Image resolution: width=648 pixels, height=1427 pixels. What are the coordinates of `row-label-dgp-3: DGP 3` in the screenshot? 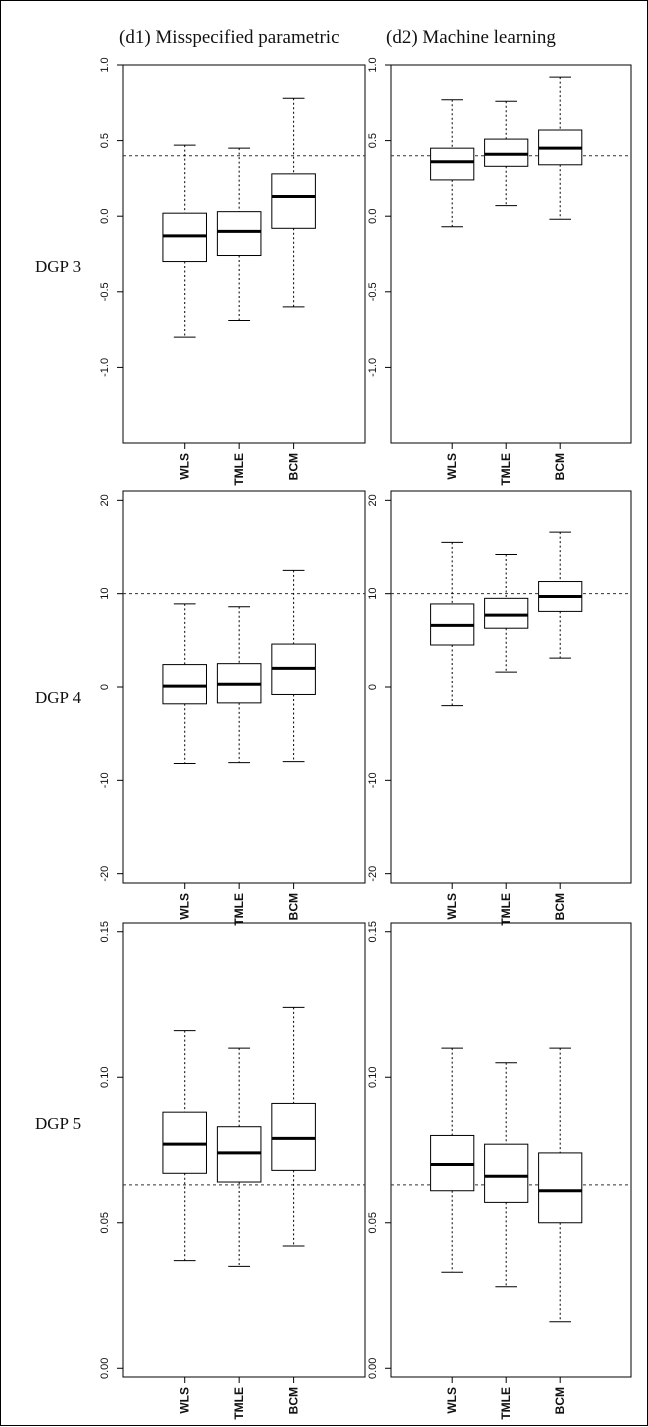 It's located at (58, 266).